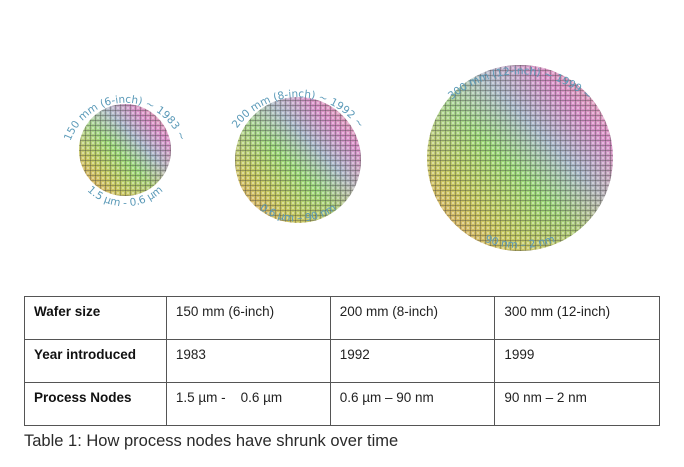 The width and height of the screenshot is (684, 467). I want to click on table-cell: 0.6 µm – 90 nm, so click(412, 404).